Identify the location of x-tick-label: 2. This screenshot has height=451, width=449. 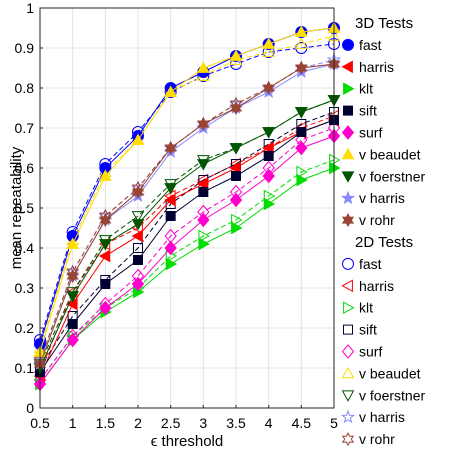
(138, 423).